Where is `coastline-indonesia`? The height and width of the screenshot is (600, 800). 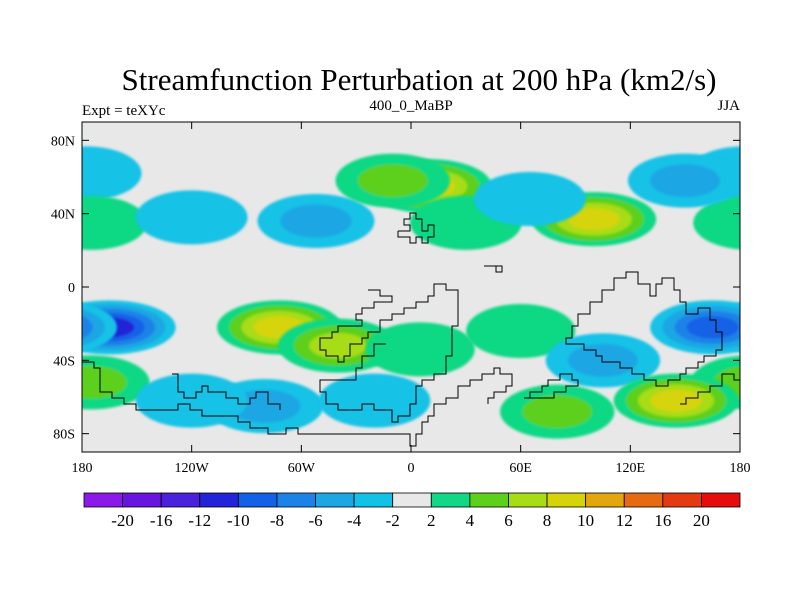
coastline-indonesia is located at coordinates (551, 386).